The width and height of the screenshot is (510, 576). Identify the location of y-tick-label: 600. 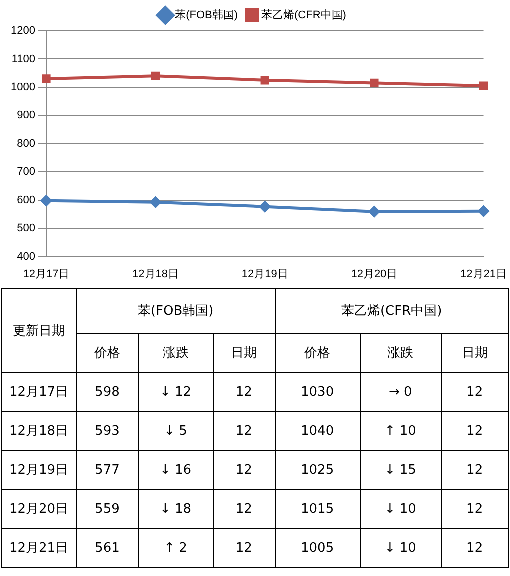
(26, 200).